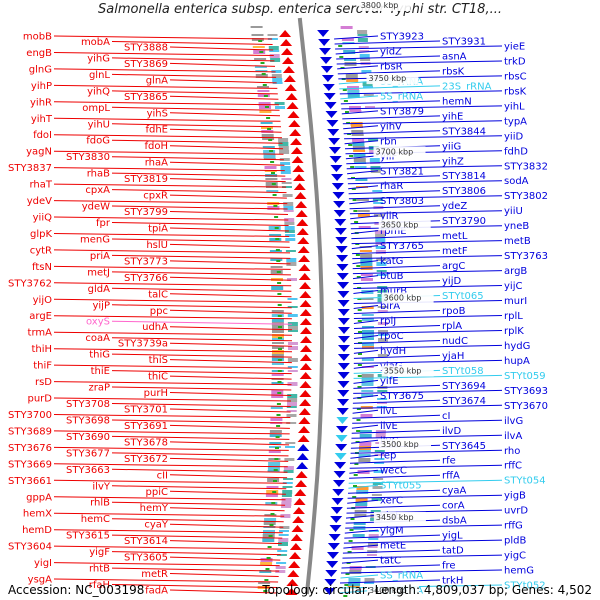 The image size is (600, 600). What do you see at coordinates (463, 296) in the screenshot?
I see `gene-label: STYt065` at bounding box center [463, 296].